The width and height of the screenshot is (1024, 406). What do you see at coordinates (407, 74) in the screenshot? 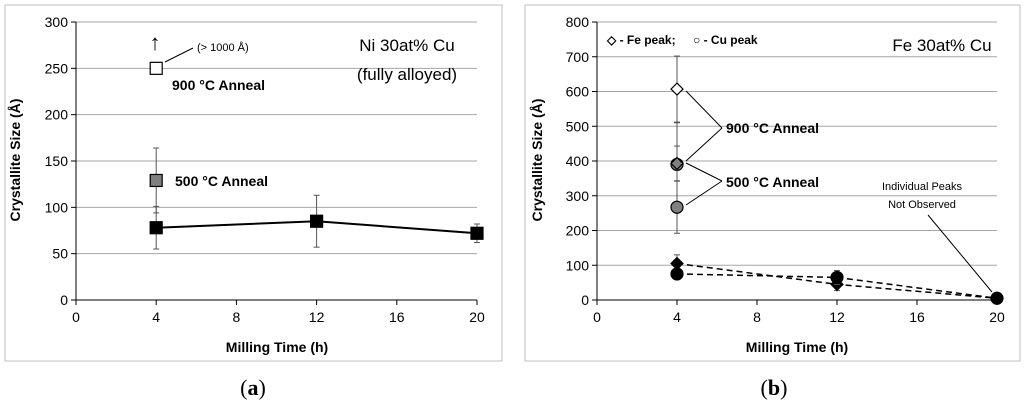
I see `panel-a-title-line2: (fully alloyed)` at bounding box center [407, 74].